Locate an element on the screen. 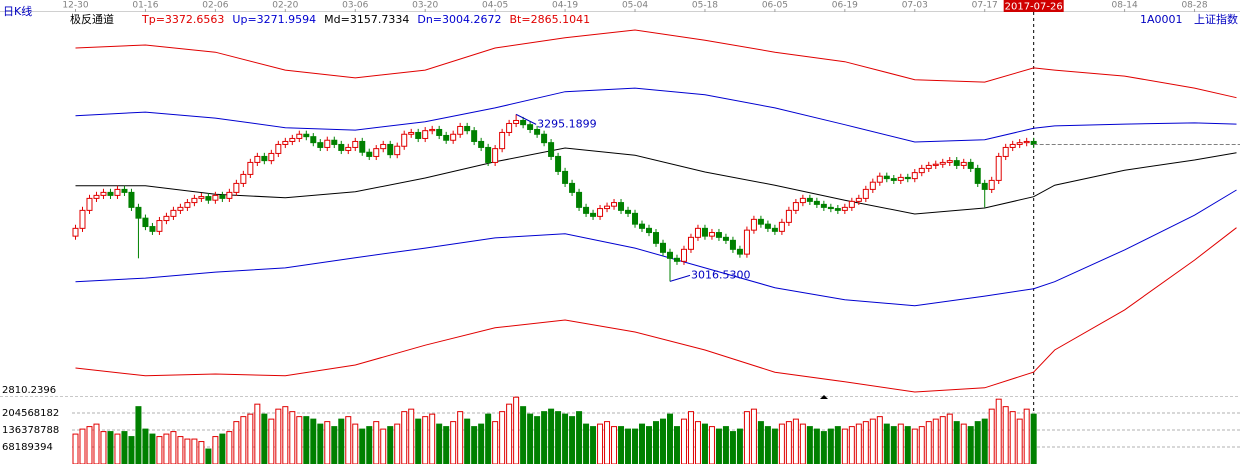 This screenshot has width=1240, height=464. symbol: 1A0001 is located at coordinates (1161, 19).